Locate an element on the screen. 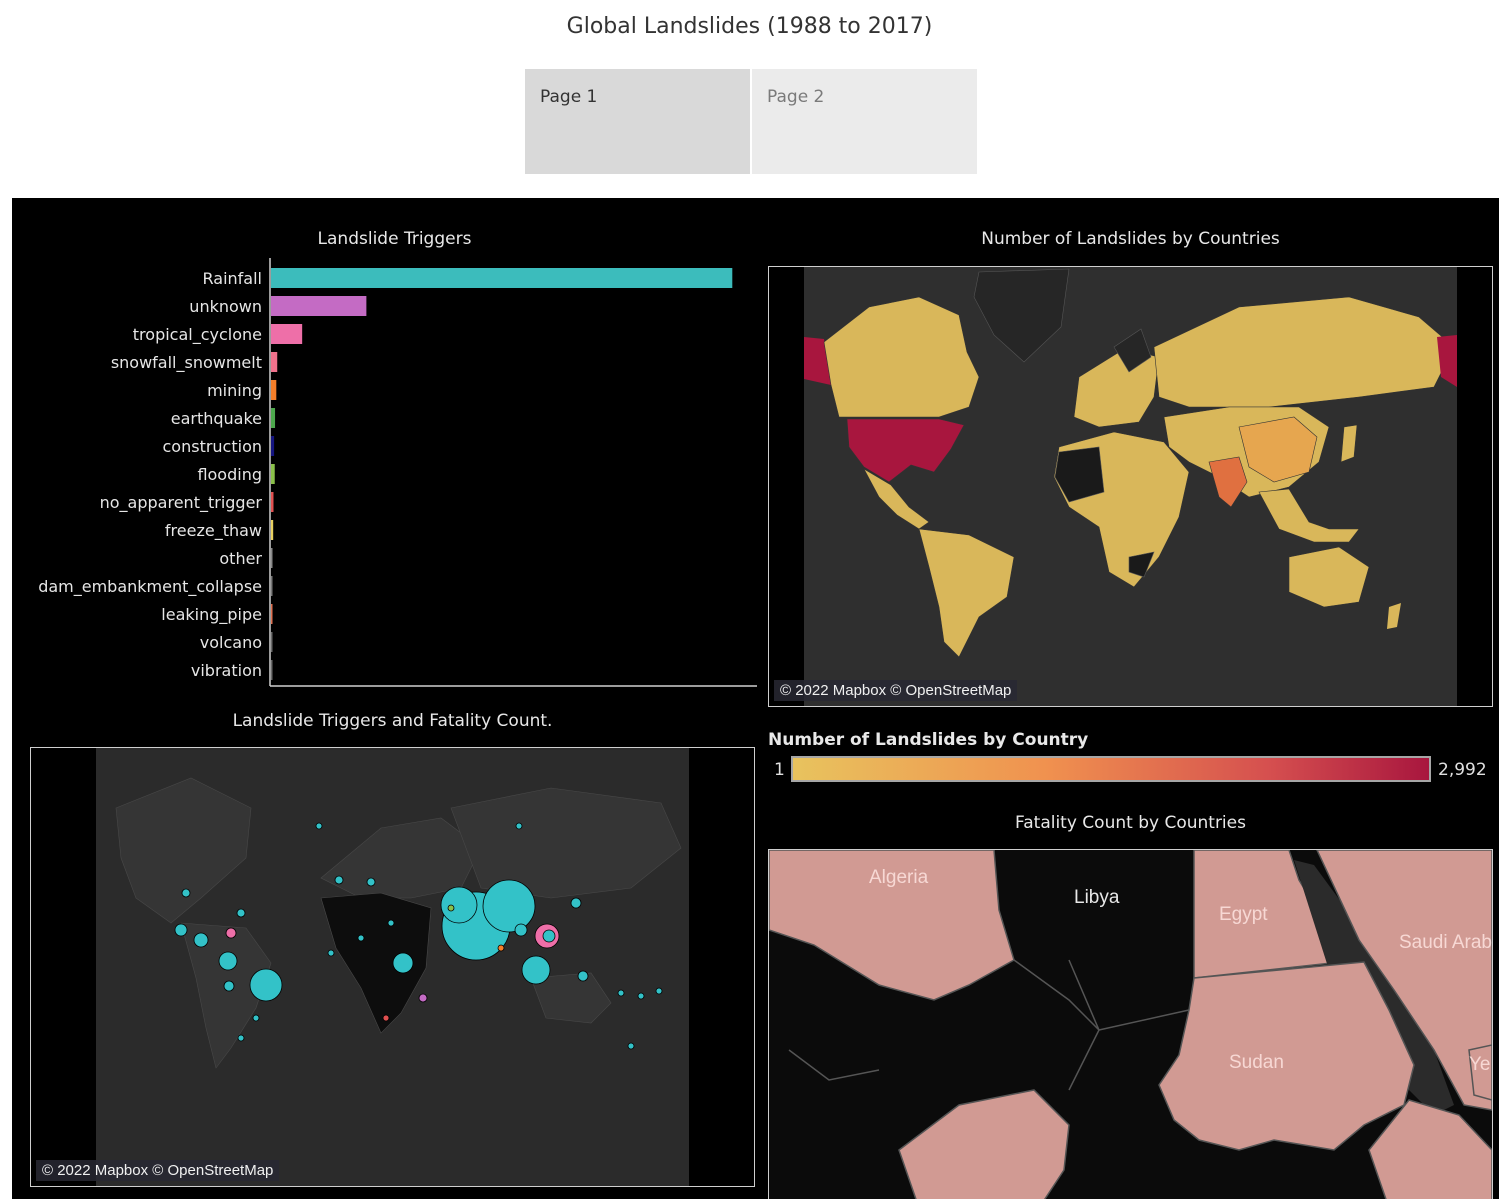 This screenshot has width=1499, height=1199. saudi-shape is located at coordinates (1404, 980).